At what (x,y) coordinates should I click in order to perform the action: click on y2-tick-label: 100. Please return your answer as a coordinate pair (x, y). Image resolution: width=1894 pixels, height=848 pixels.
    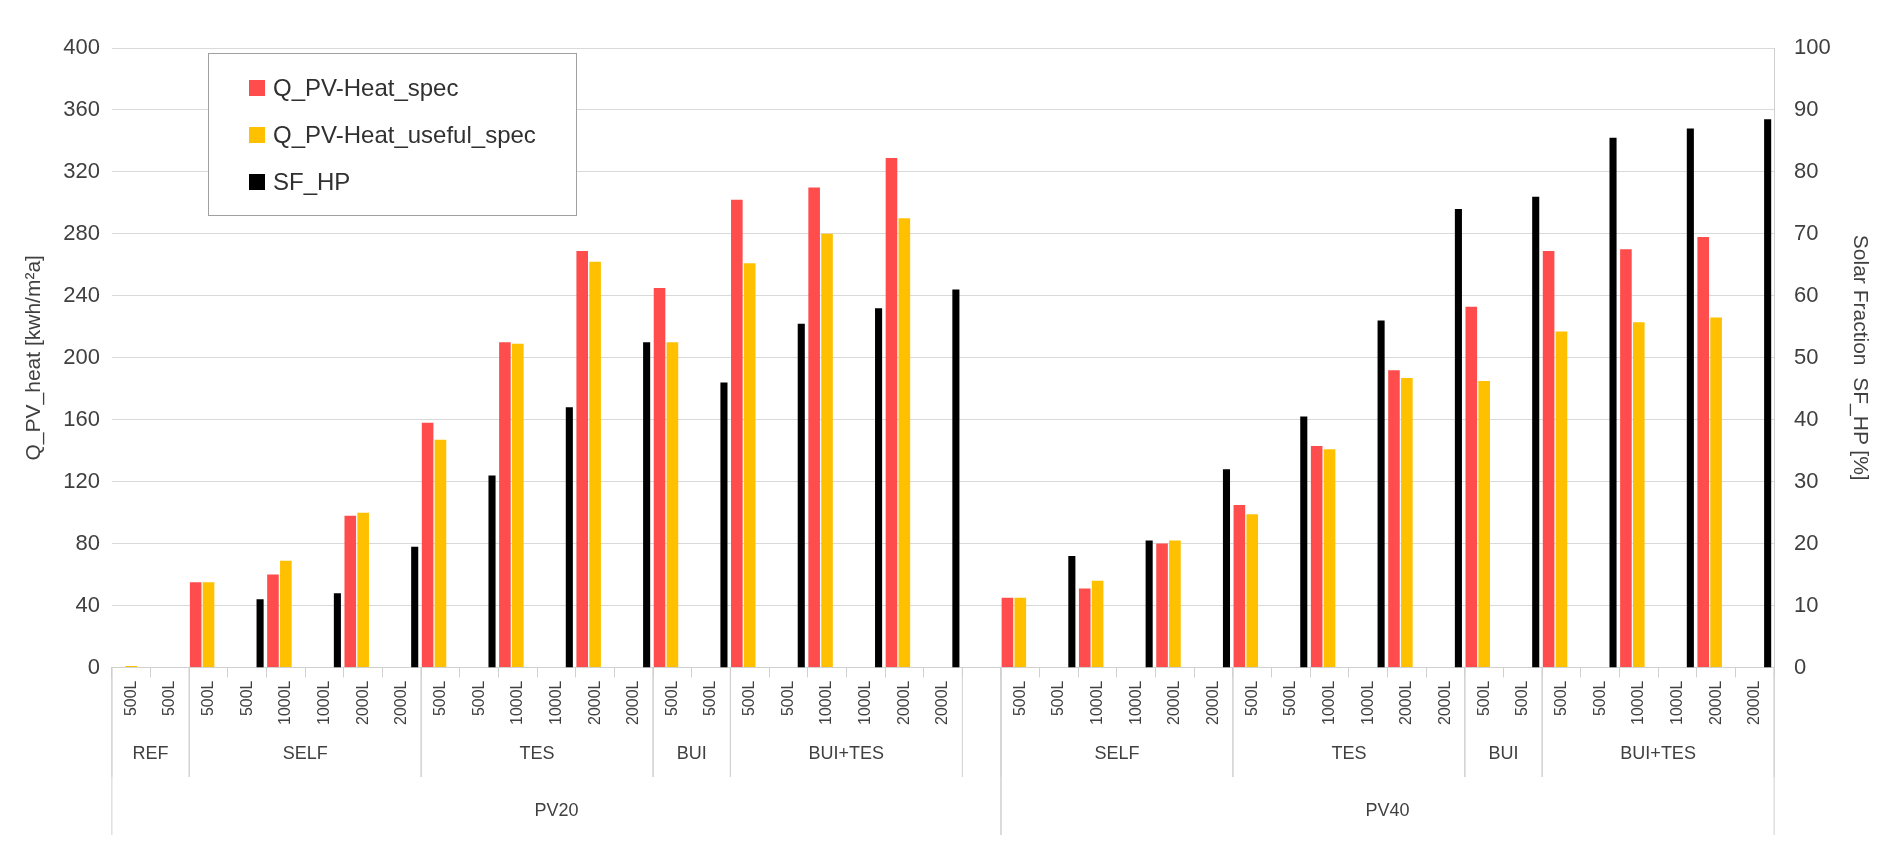
    Looking at the image, I should click on (1812, 47).